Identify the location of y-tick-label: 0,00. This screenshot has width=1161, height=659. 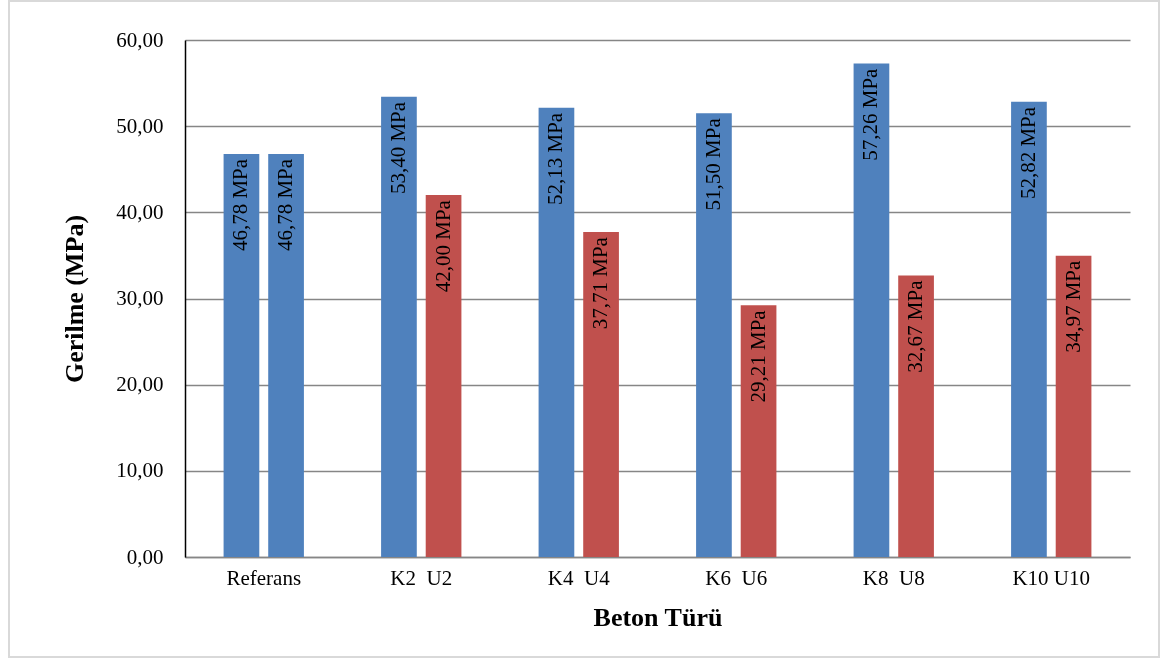
(145, 556).